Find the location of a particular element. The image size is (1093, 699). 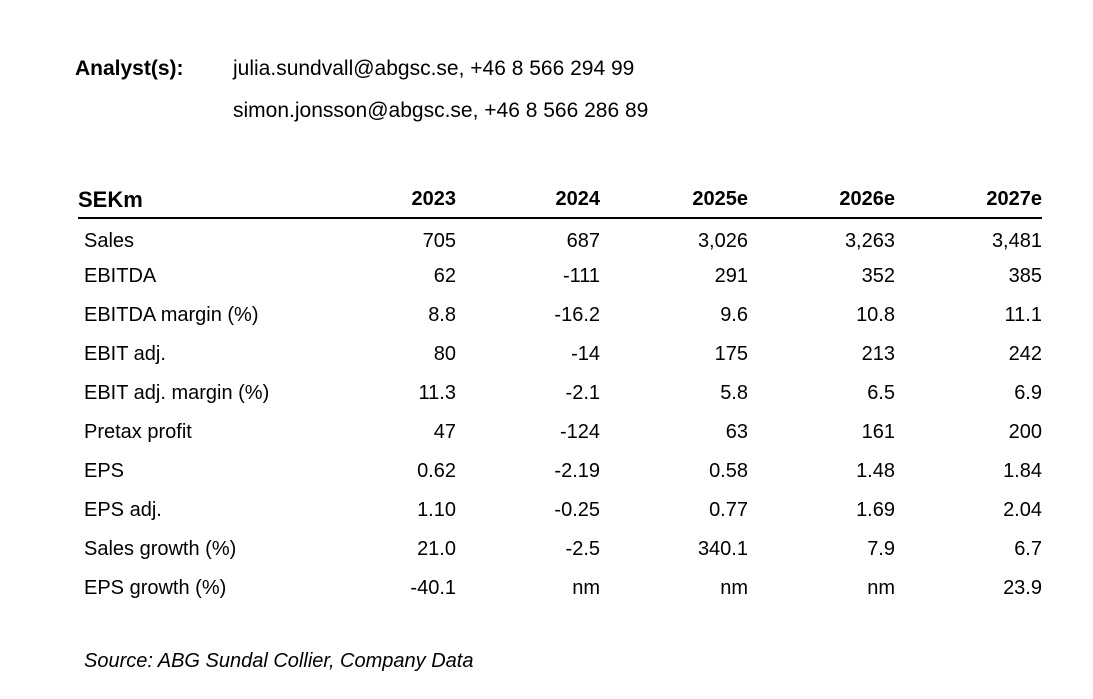

table-cell: 340.1 is located at coordinates (722, 549).